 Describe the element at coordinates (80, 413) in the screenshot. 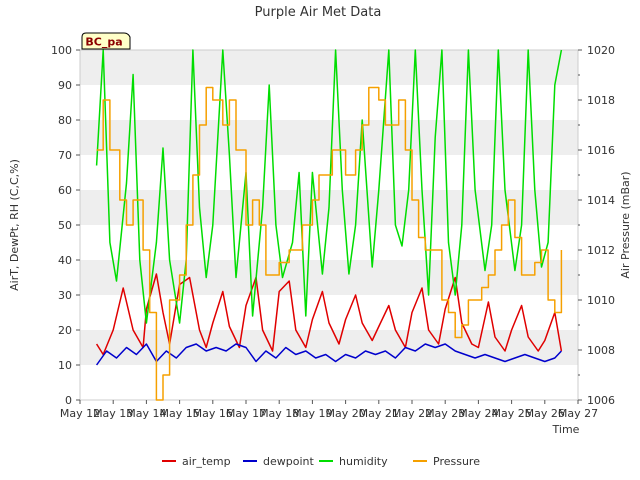

I see `x-tick-label: May 12` at that location.